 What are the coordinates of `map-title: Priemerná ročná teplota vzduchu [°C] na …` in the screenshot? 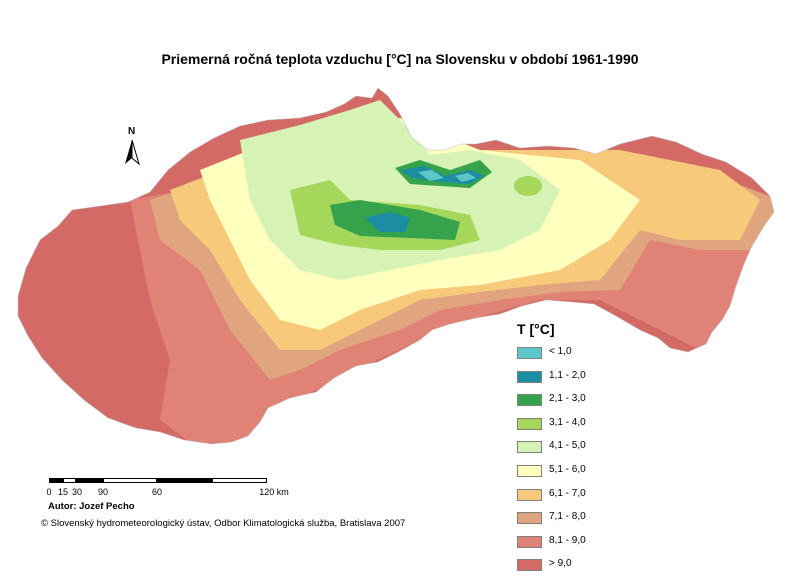 It's located at (400, 59).